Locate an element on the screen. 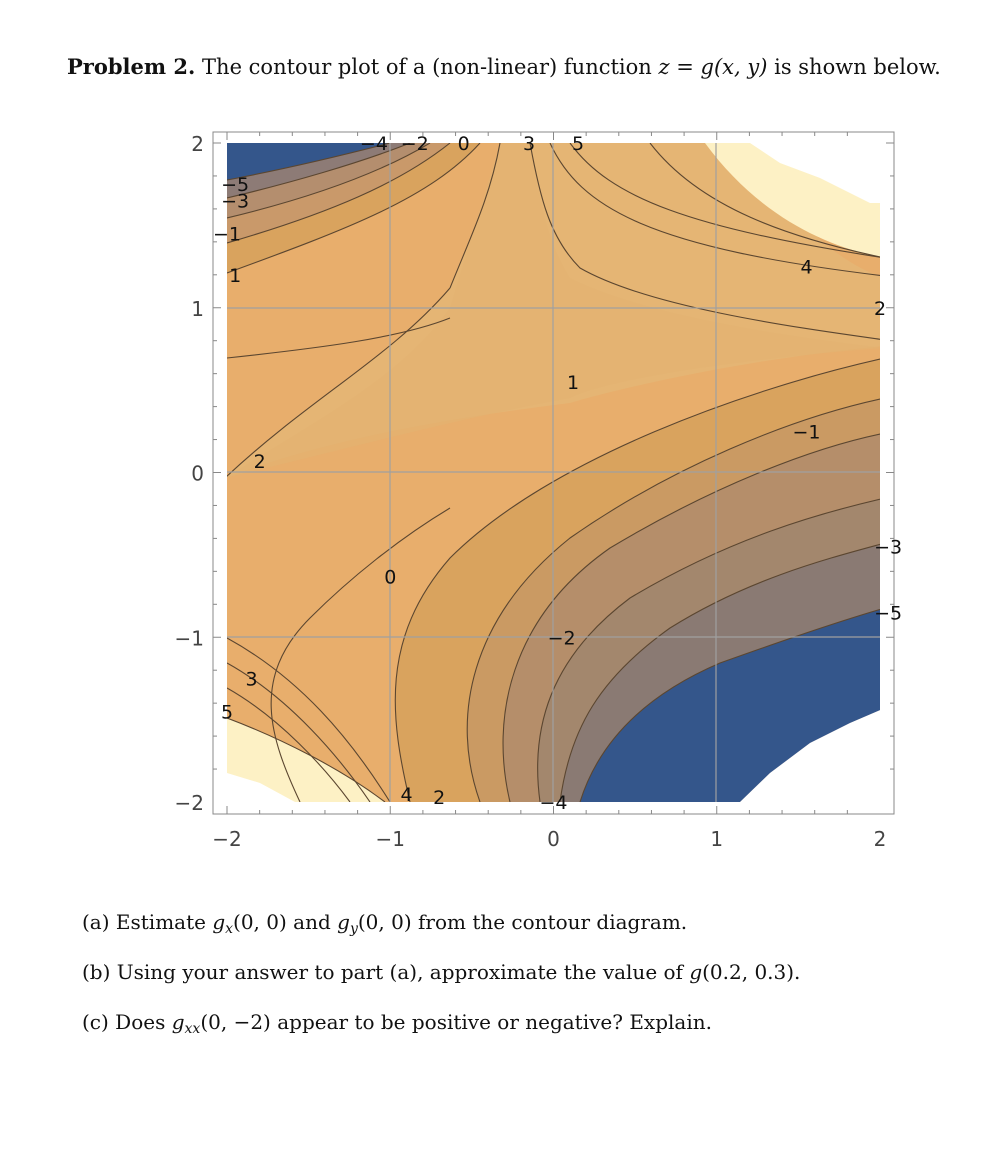 This screenshot has height=1172, width=998. question-c-sub: xx is located at coordinates (192, 1029).